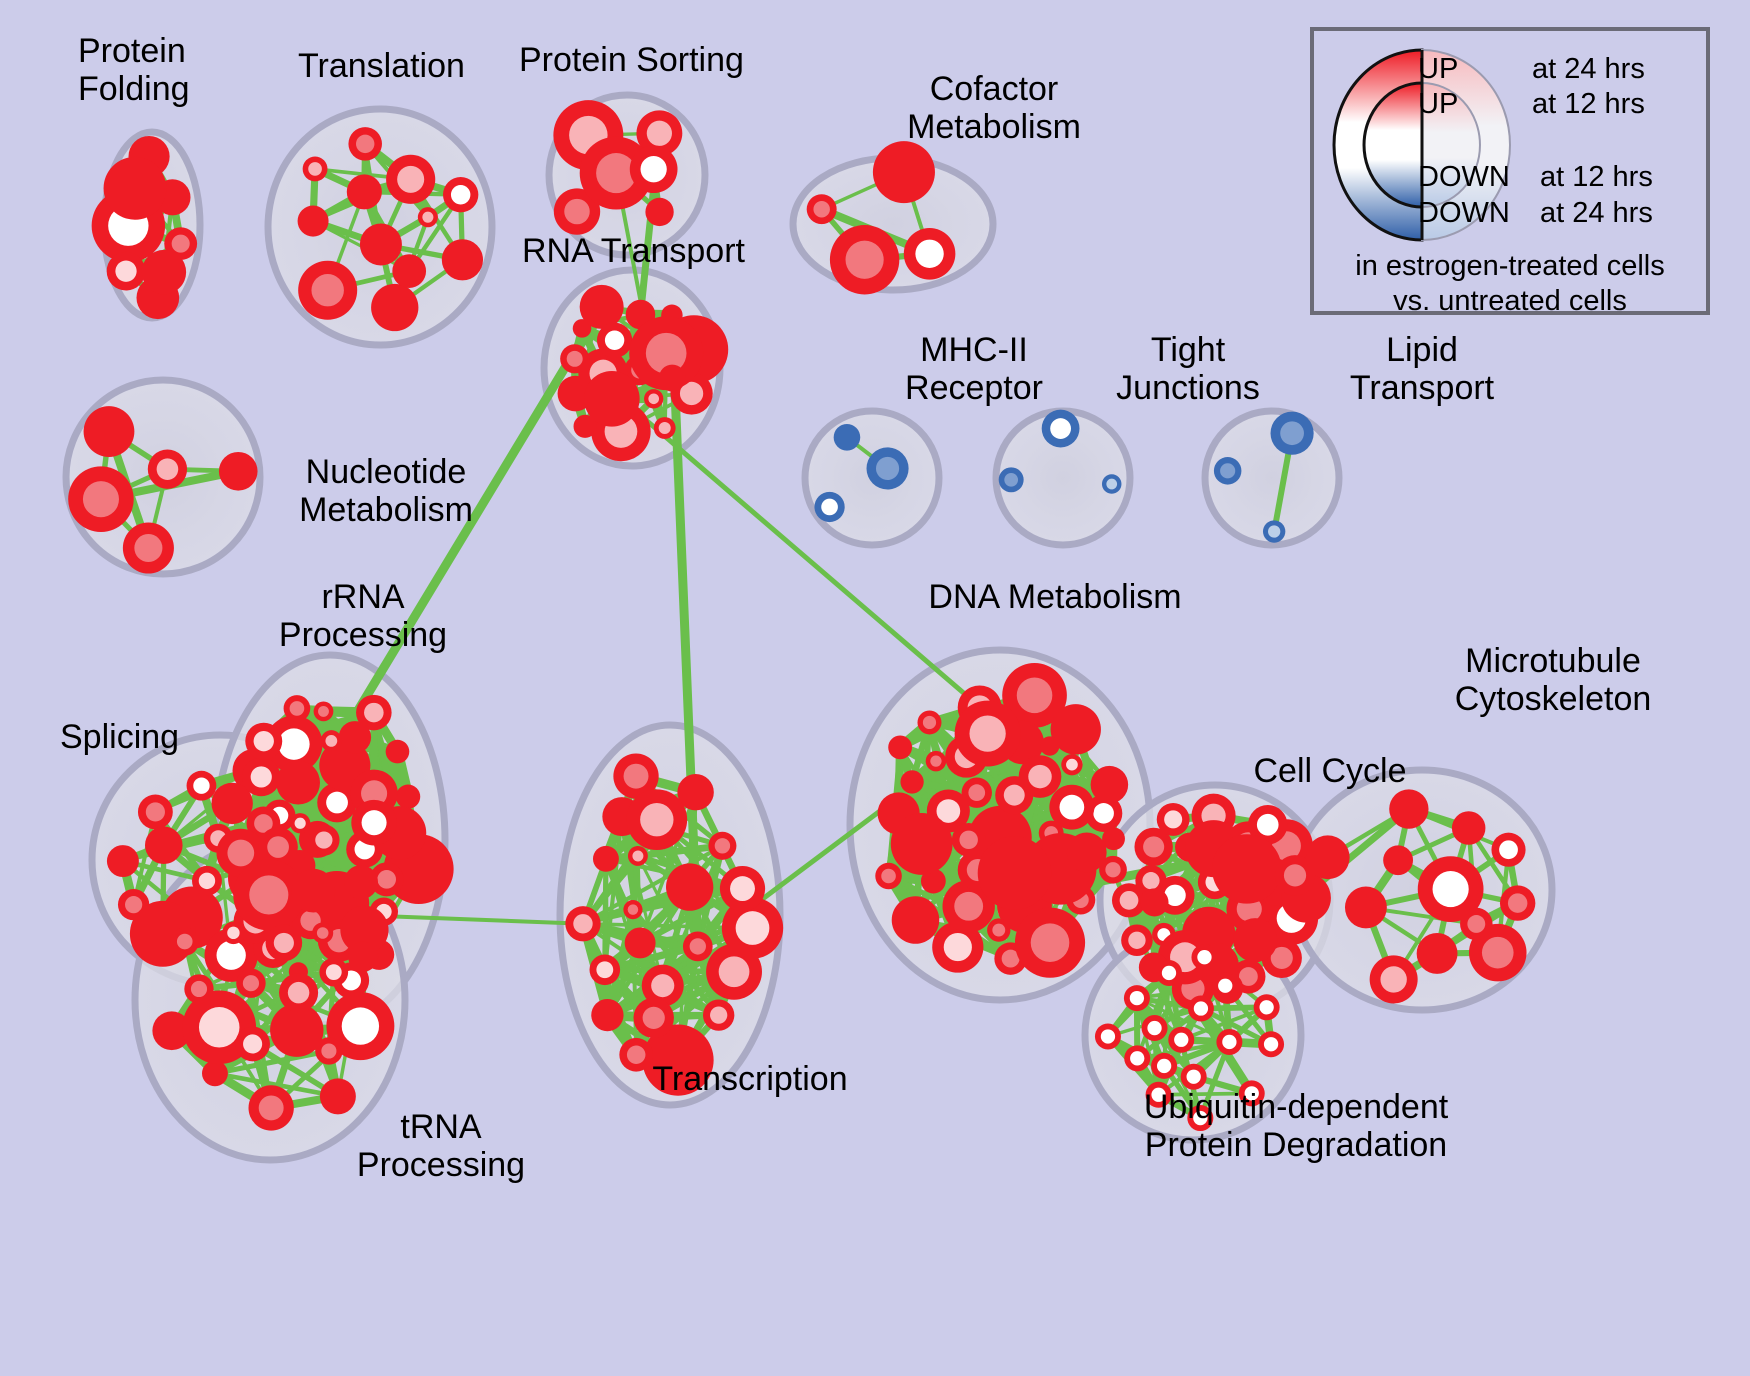 The image size is (1750, 1376). What do you see at coordinates (381, 66) in the screenshot?
I see `cluster-label-translation: Translation` at bounding box center [381, 66].